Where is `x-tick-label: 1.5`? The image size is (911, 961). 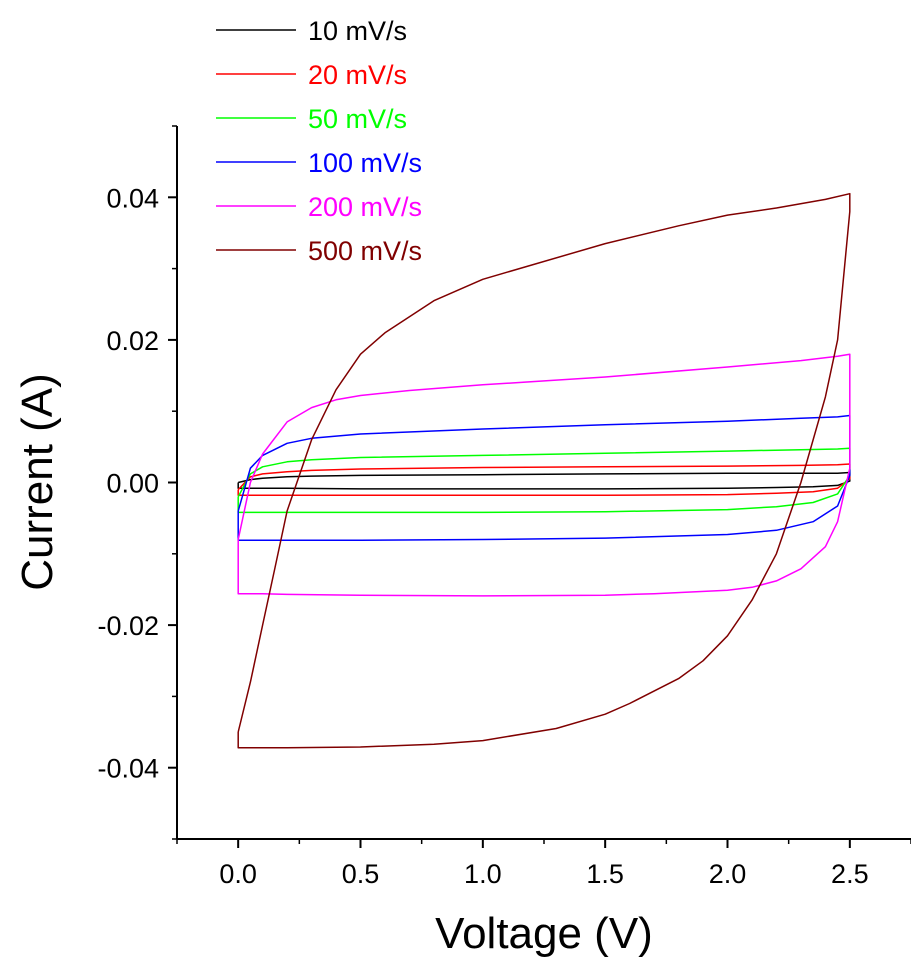
x-tick-label: 1.5 is located at coordinates (605, 874).